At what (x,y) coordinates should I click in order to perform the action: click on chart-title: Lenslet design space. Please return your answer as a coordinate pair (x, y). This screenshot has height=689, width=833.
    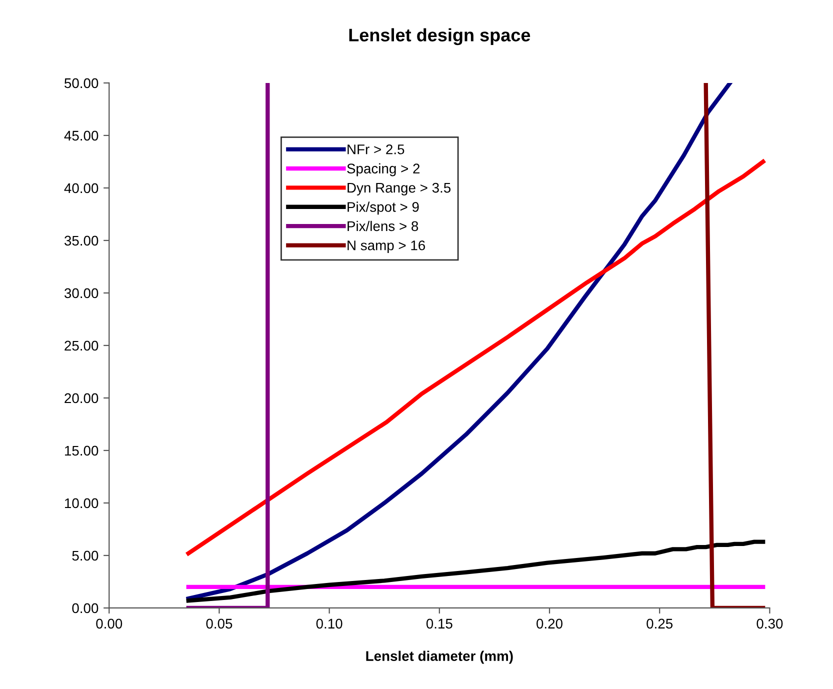
    Looking at the image, I should click on (439, 37).